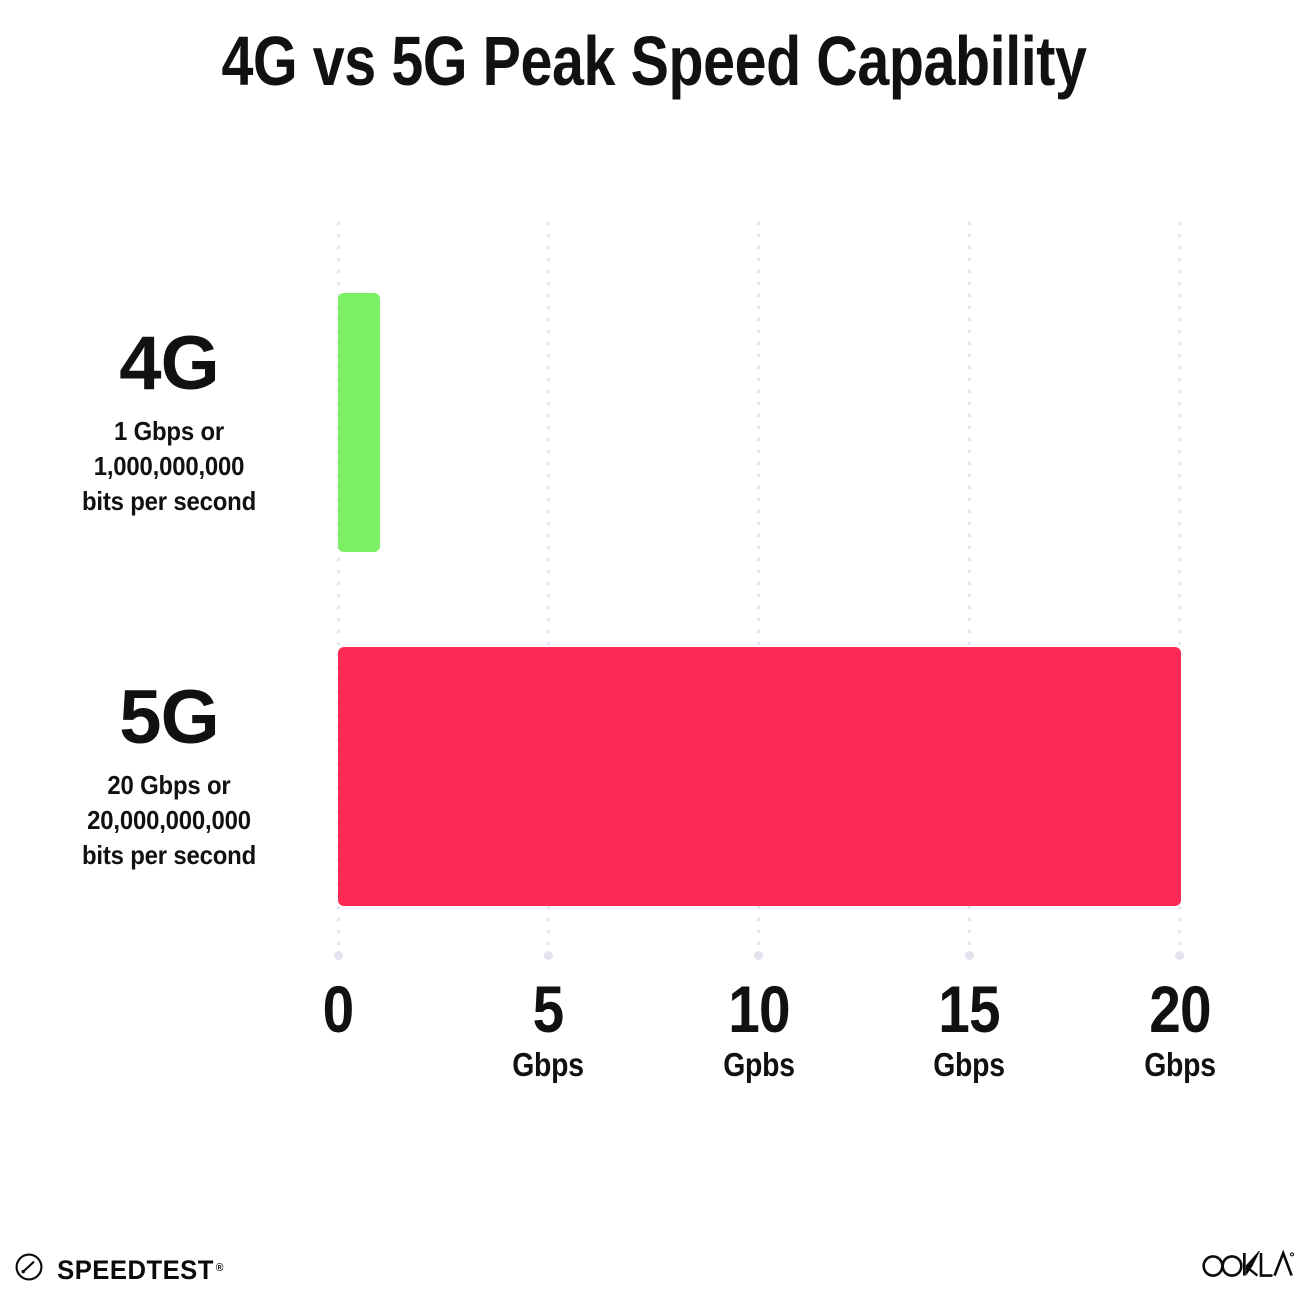 This screenshot has height=1315, width=1308. I want to click on ookla-logo, so click(1248, 1265).